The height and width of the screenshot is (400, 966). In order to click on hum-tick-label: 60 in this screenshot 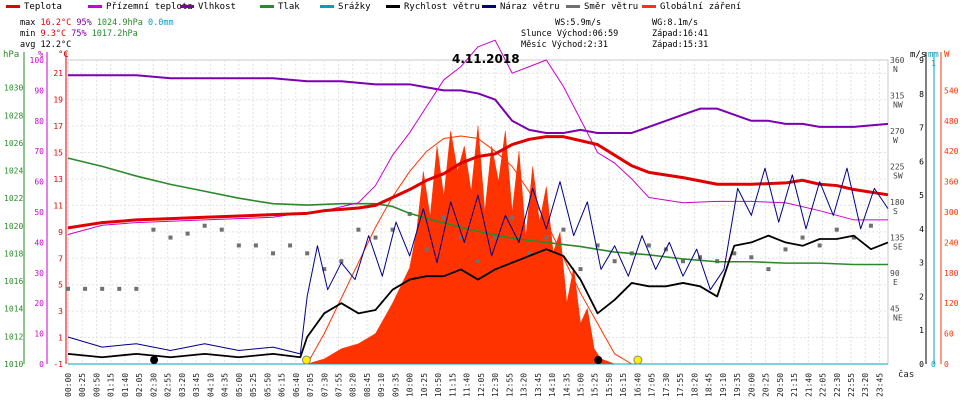, I will do `click(39, 182)`.